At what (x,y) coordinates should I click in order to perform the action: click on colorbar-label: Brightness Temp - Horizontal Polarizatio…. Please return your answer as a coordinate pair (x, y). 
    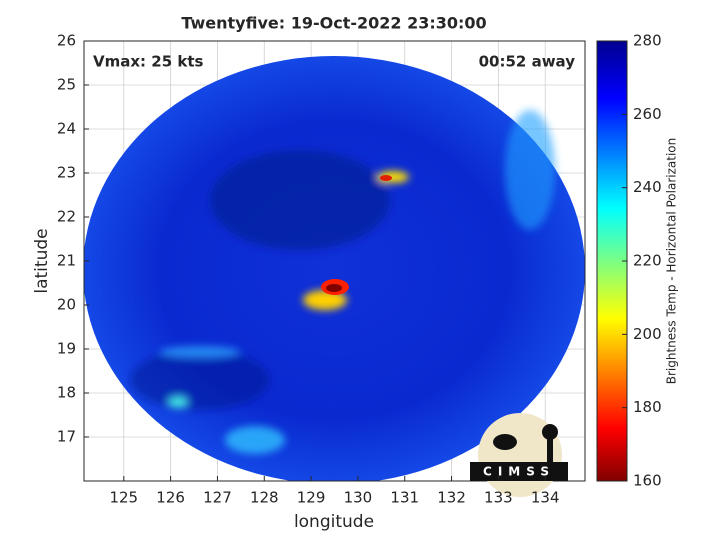
    Looking at the image, I should click on (672, 261).